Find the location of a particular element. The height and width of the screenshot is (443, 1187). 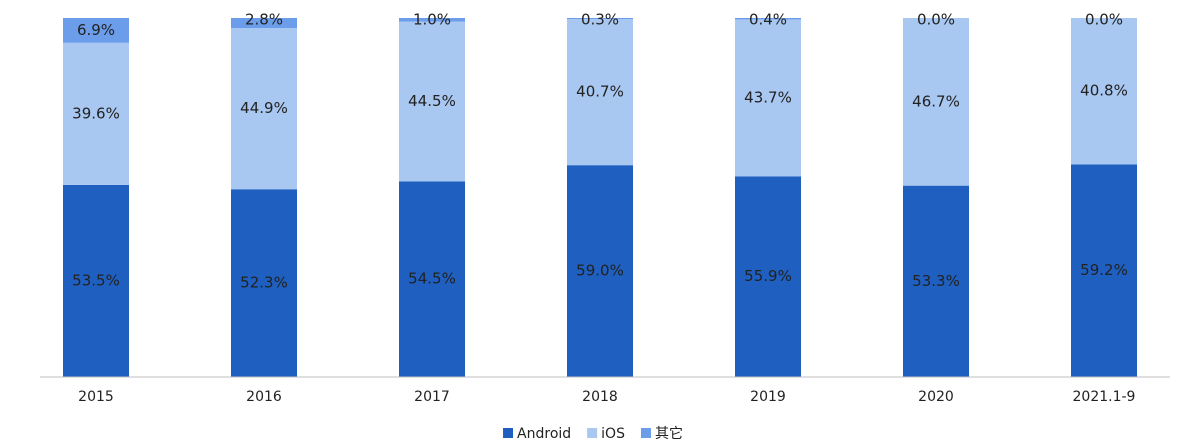

data-label: 6.9% is located at coordinates (96, 30).